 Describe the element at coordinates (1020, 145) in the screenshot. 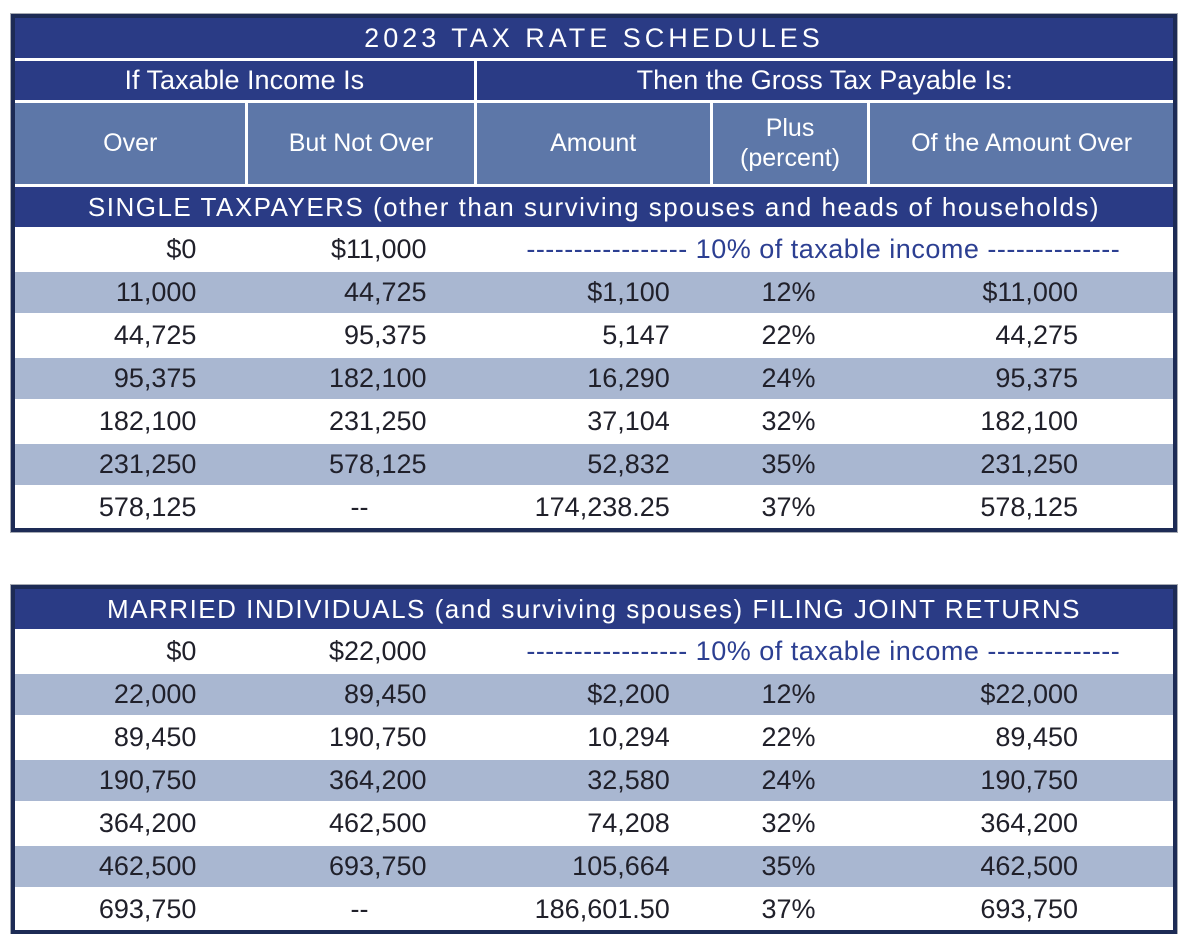

I see `column-header-of-amount-over: Of the Amount Over` at that location.